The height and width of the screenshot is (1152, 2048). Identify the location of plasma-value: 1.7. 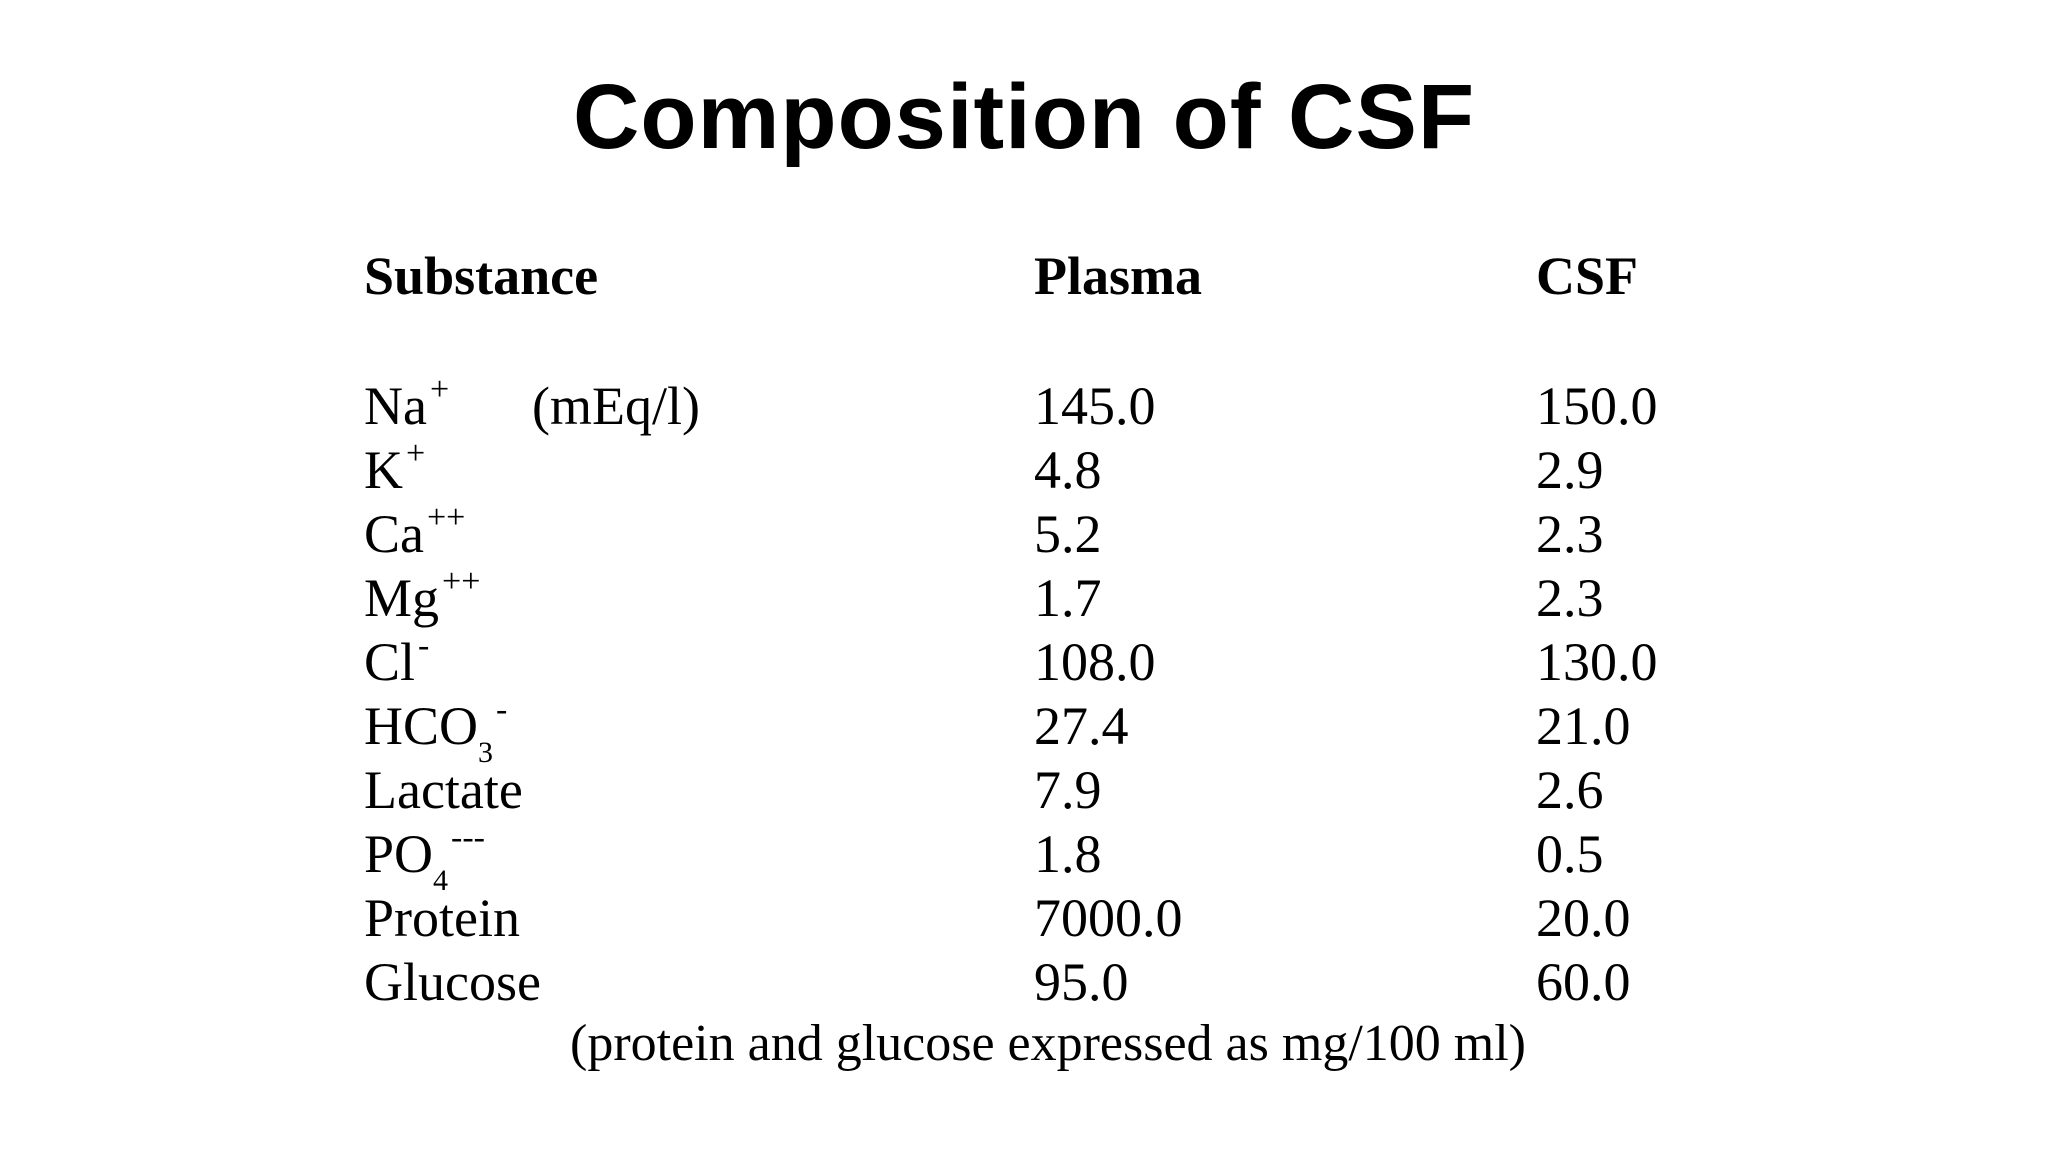
(1068, 598).